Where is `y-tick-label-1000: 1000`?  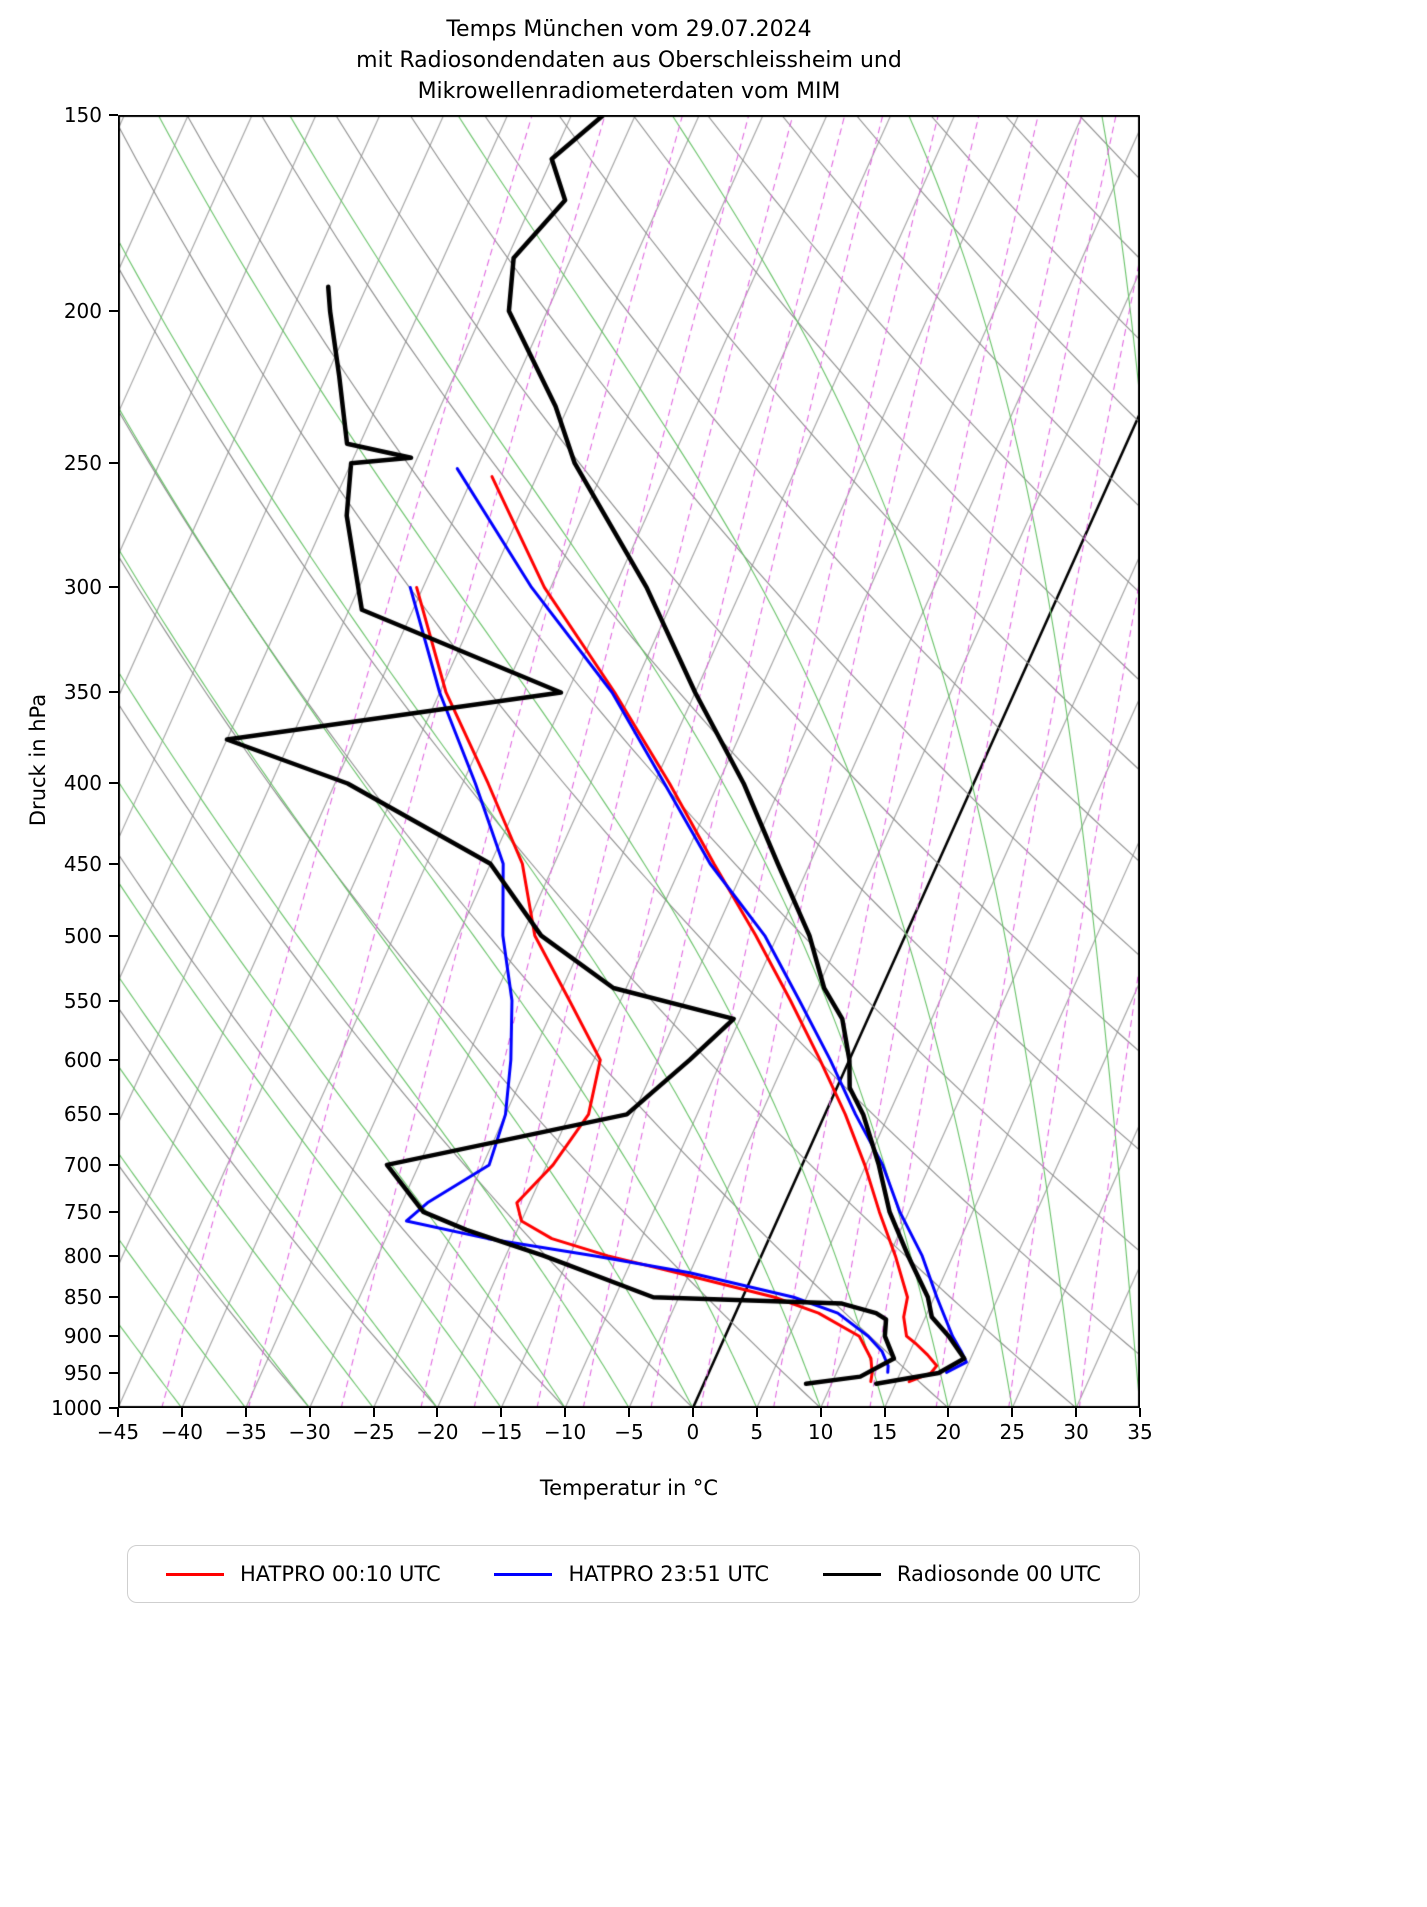 y-tick-label-1000: 1000 is located at coordinates (76, 1408).